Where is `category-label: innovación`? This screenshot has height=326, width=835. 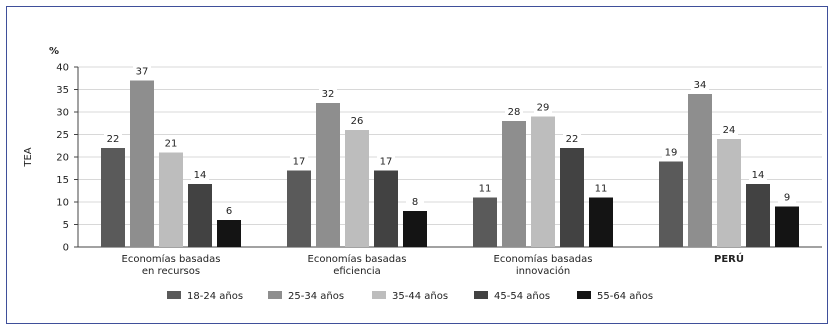 category-label: innovación is located at coordinates (543, 271).